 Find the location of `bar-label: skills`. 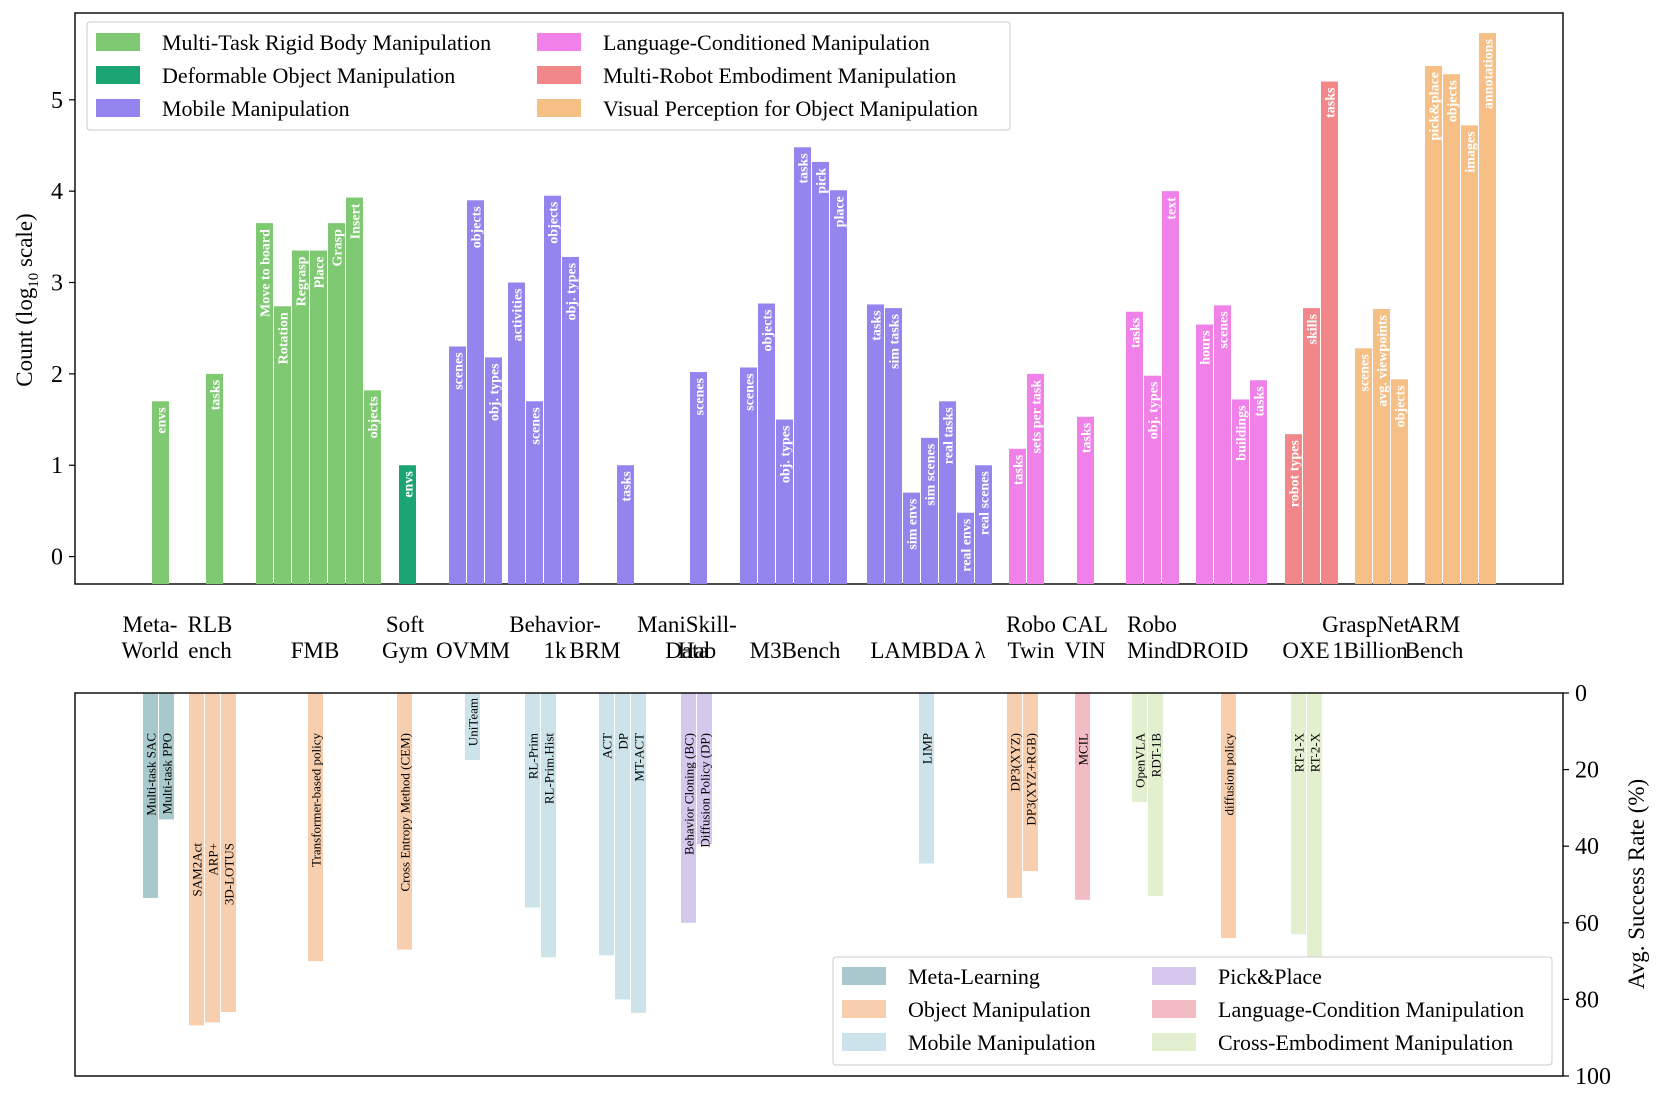

bar-label: skills is located at coordinates (1313, 329).